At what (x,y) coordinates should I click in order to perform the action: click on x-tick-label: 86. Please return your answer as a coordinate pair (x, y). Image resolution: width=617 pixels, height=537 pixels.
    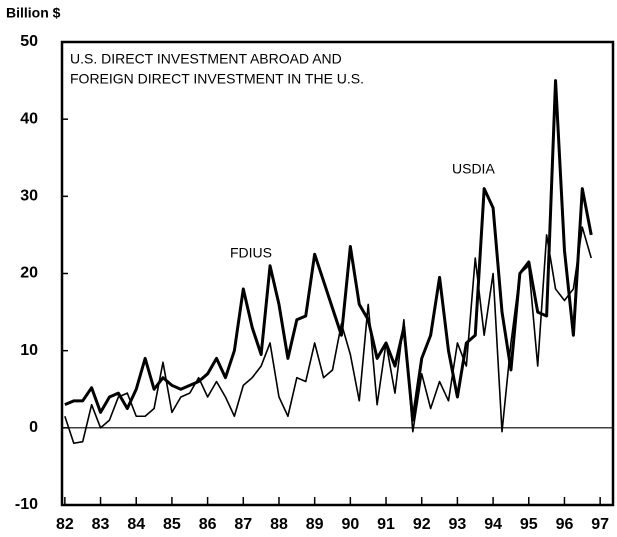
    Looking at the image, I should click on (208, 524).